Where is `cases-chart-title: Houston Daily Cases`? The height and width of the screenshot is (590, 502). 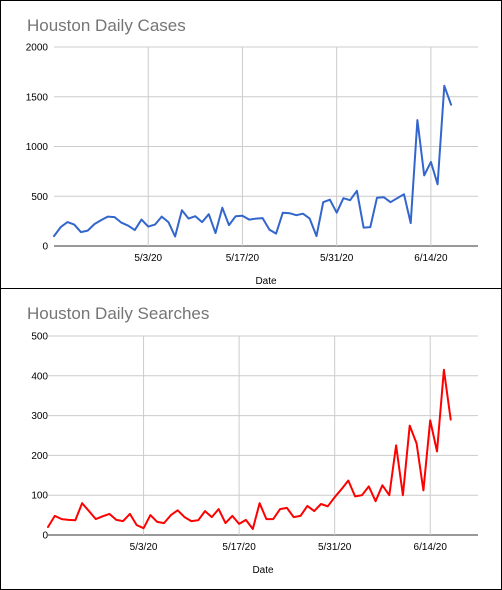 cases-chart-title: Houston Daily Cases is located at coordinates (106, 25).